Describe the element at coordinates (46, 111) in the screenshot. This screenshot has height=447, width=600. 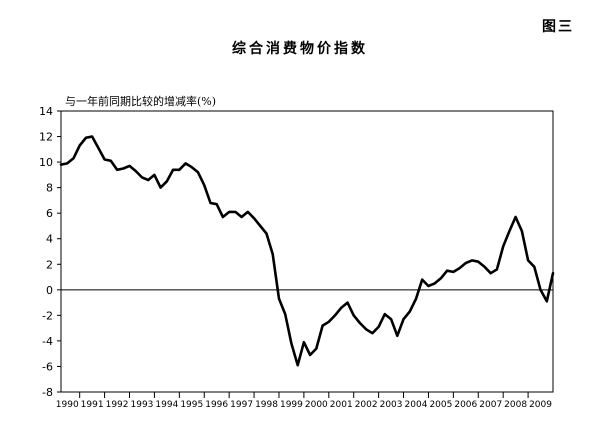
I see `y-tick-label: 14` at that location.